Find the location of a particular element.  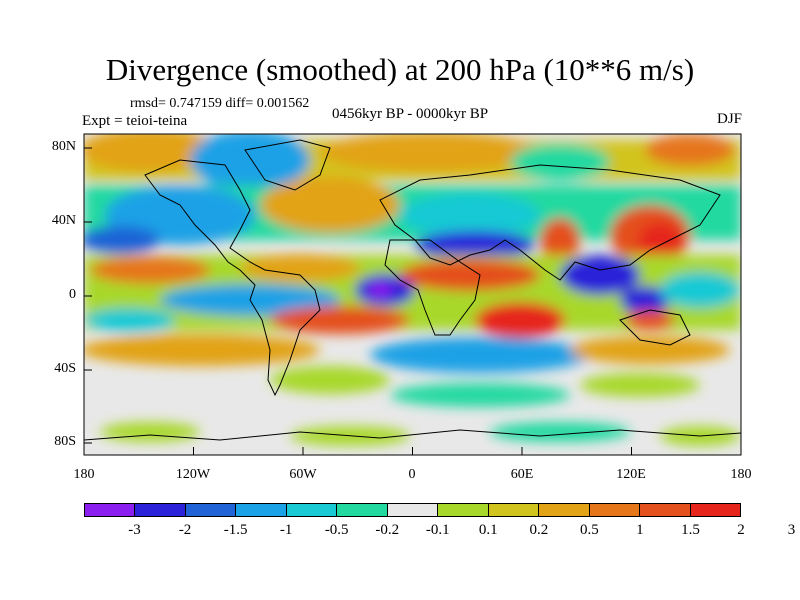

colorbar-label: -0.1 is located at coordinates (437, 530).